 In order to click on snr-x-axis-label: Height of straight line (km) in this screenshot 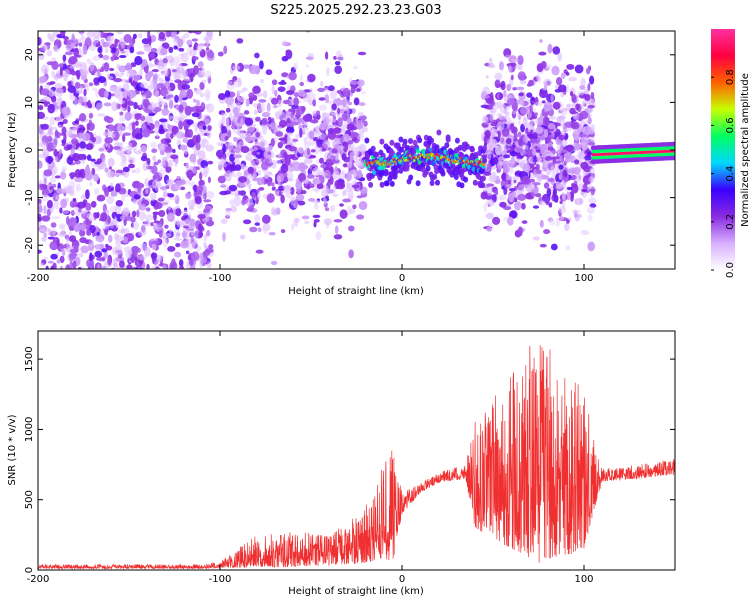, I will do `click(356, 591)`.